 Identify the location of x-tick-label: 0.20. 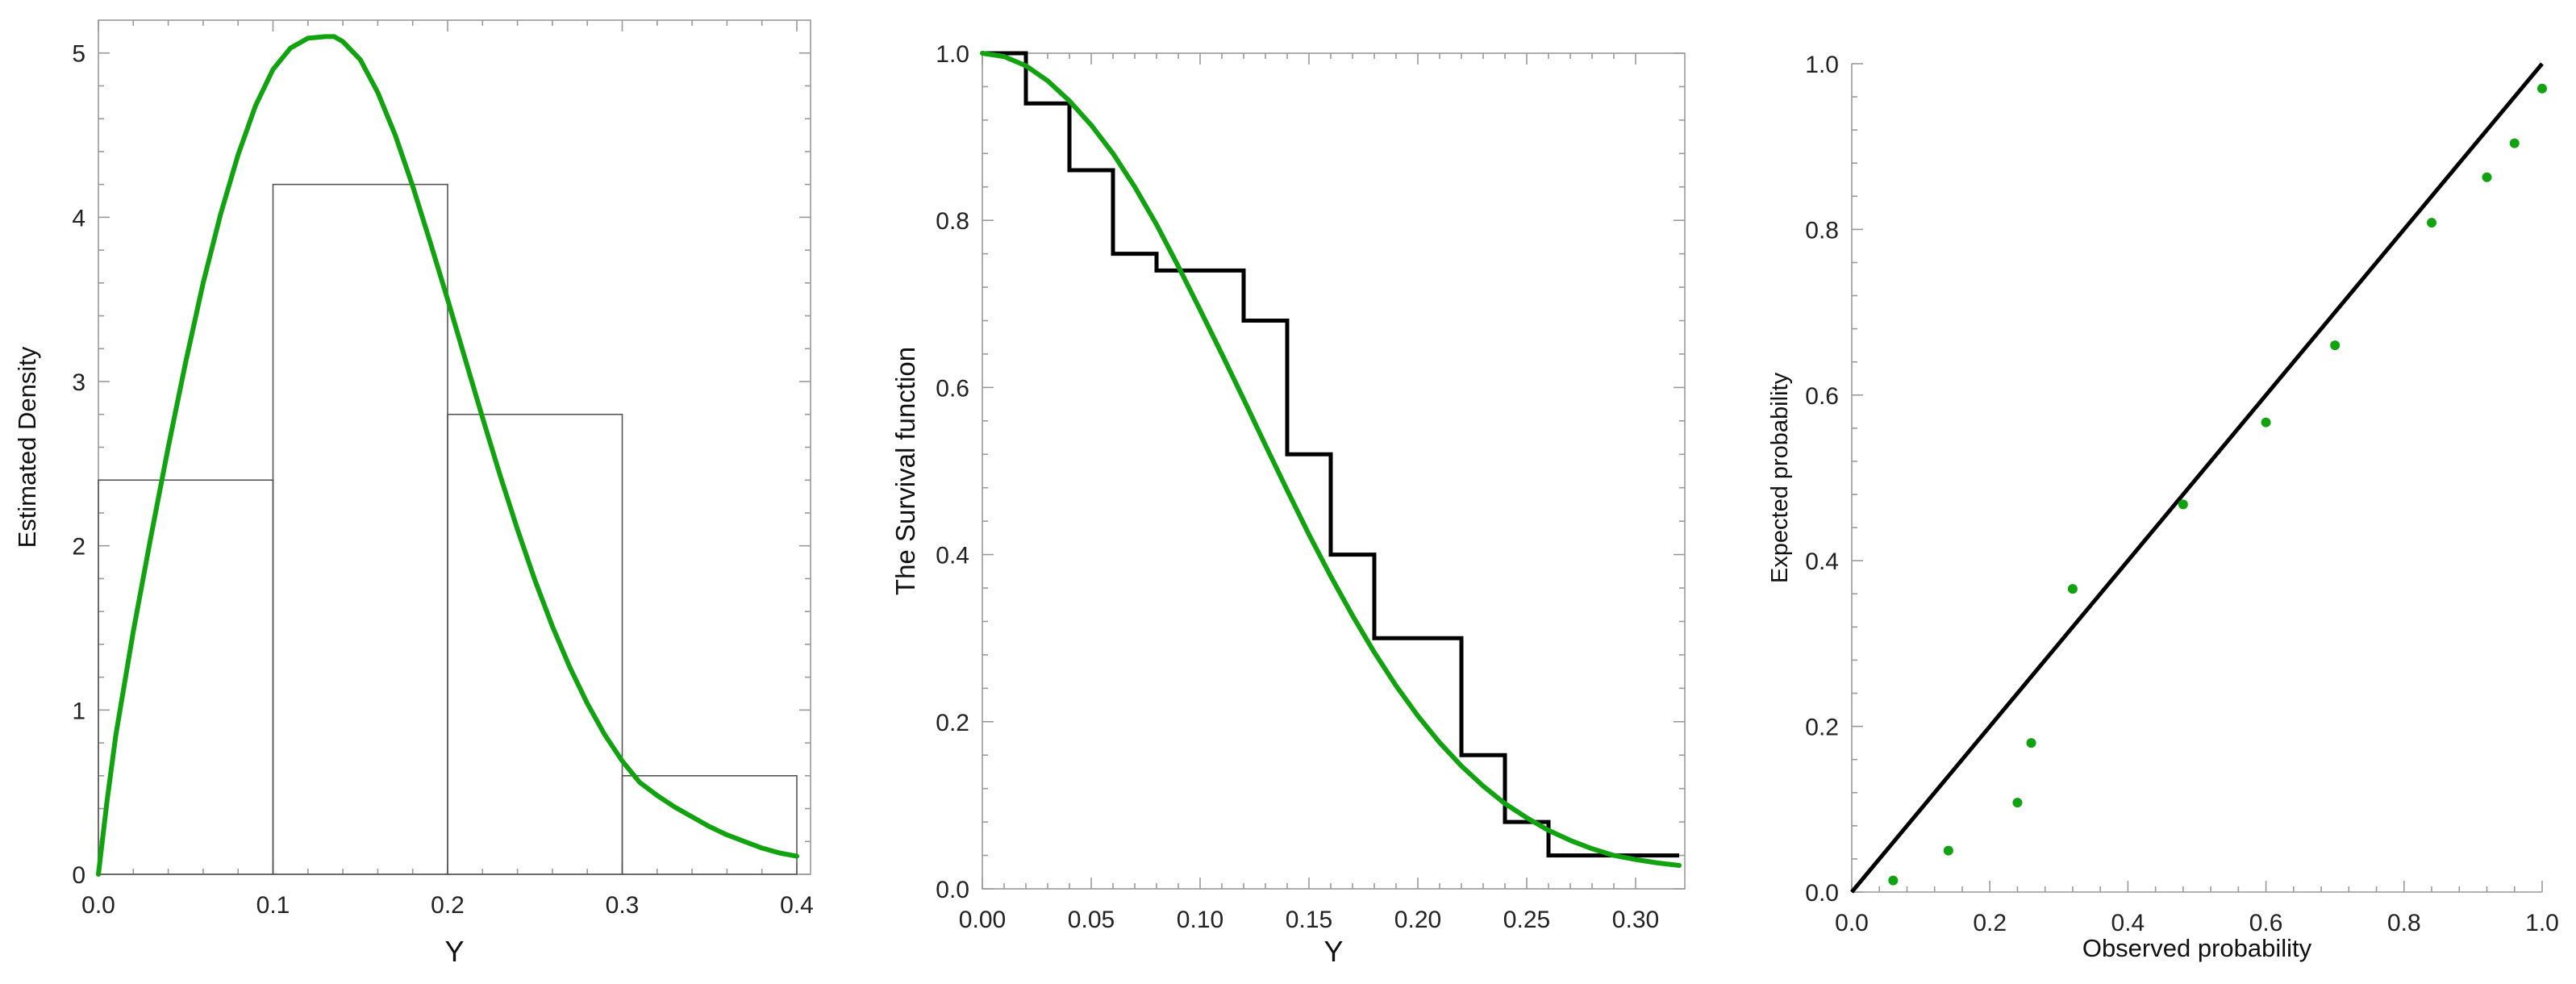
(1417, 920).